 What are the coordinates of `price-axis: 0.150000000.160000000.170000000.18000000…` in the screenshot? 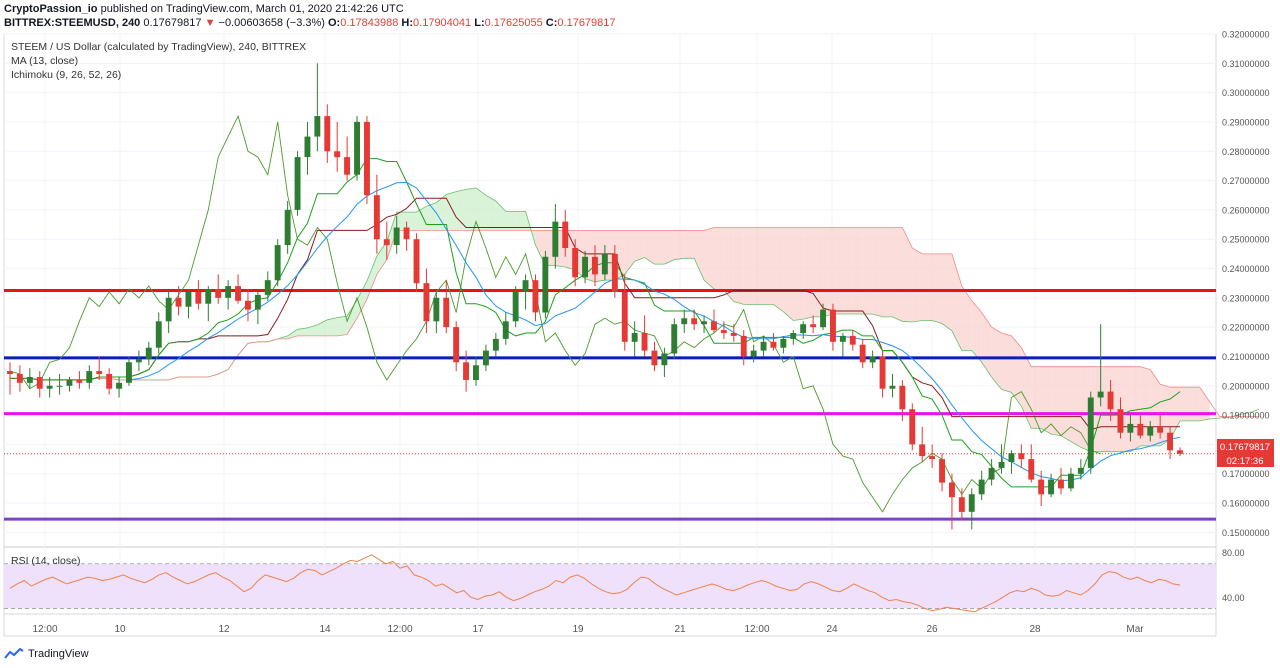 It's located at (1246, 316).